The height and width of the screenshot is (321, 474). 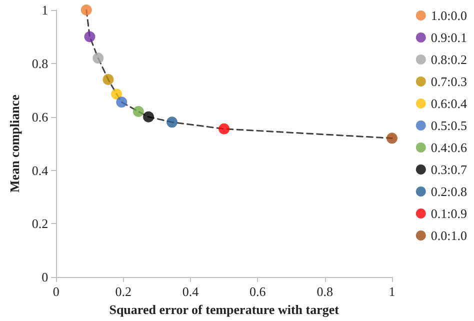 I want to click on y-tick-label: 0, so click(x=45, y=277).